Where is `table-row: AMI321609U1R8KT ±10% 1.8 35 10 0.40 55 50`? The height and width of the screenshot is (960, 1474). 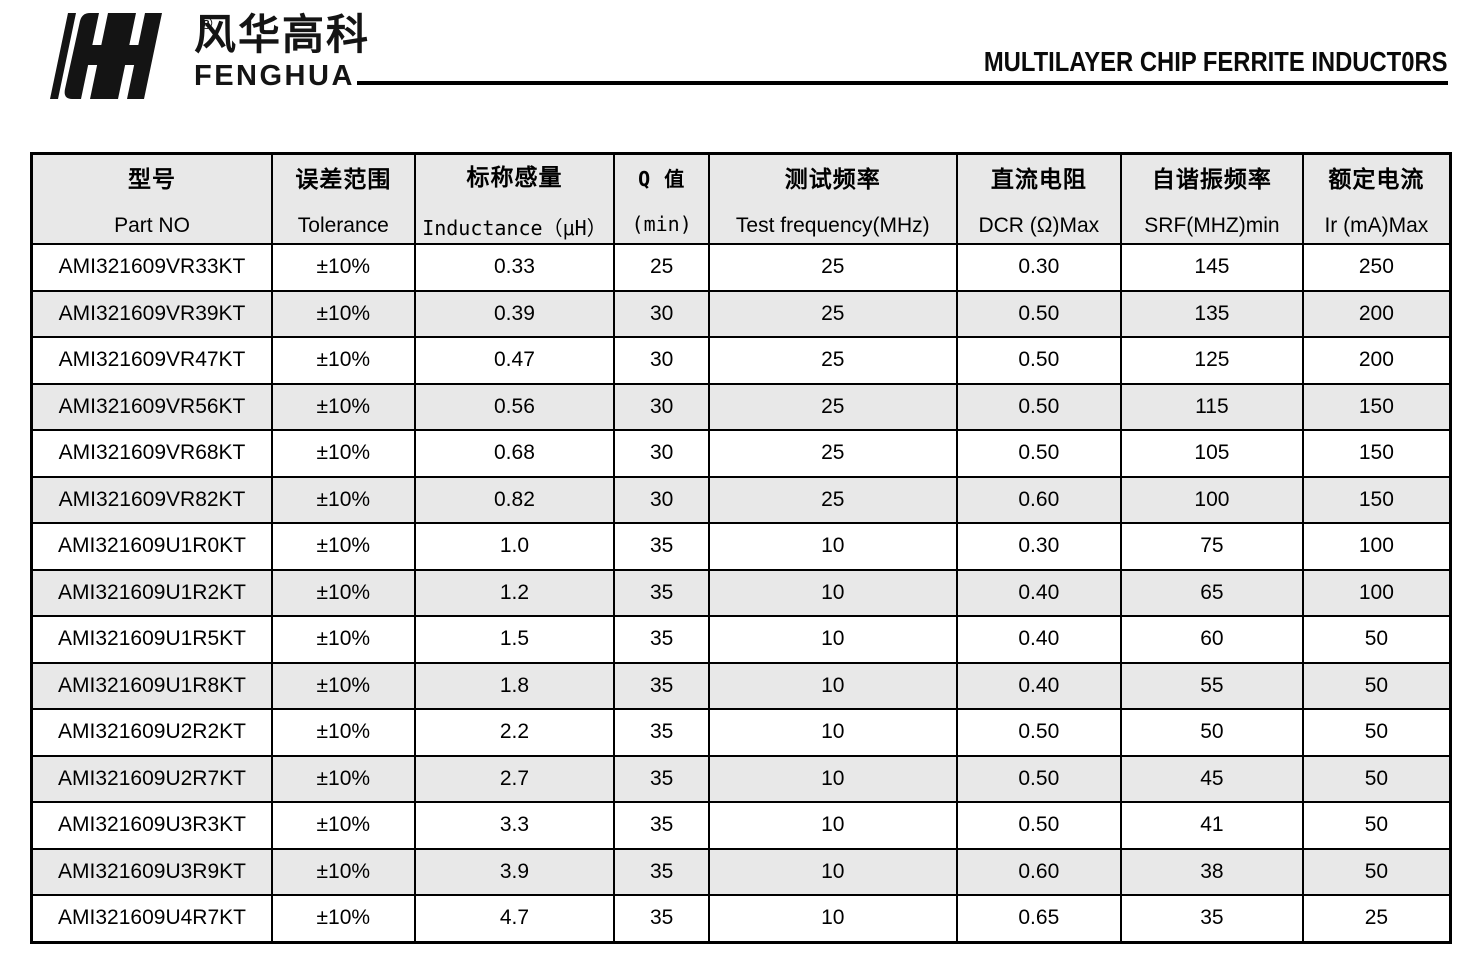 table-row: AMI321609U1R8KT ±10% 1.8 35 10 0.40 55 50 is located at coordinates (741, 685).